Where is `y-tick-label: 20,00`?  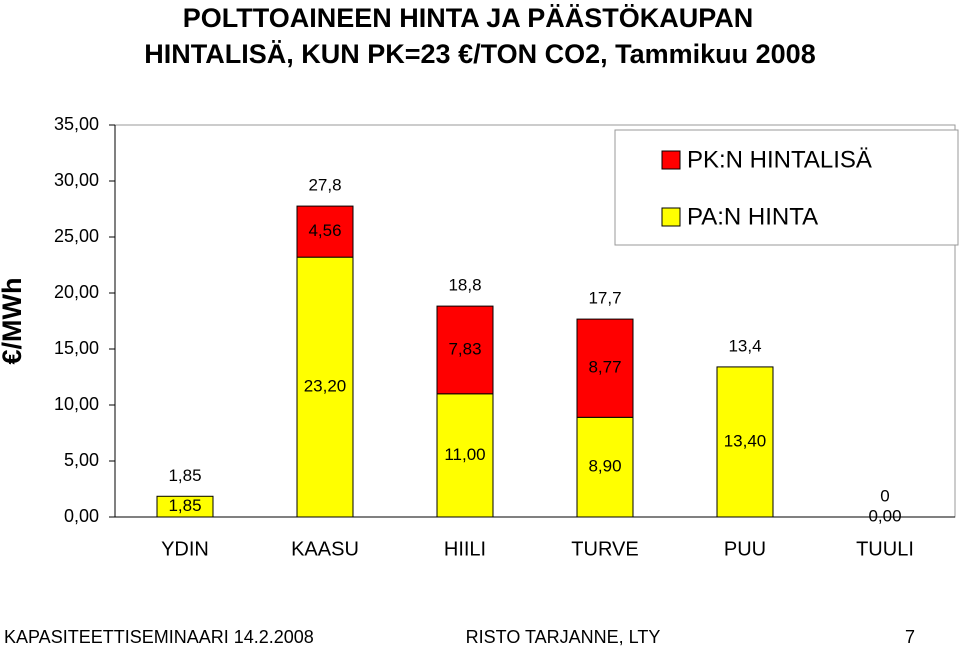 y-tick-label: 20,00 is located at coordinates (76, 292).